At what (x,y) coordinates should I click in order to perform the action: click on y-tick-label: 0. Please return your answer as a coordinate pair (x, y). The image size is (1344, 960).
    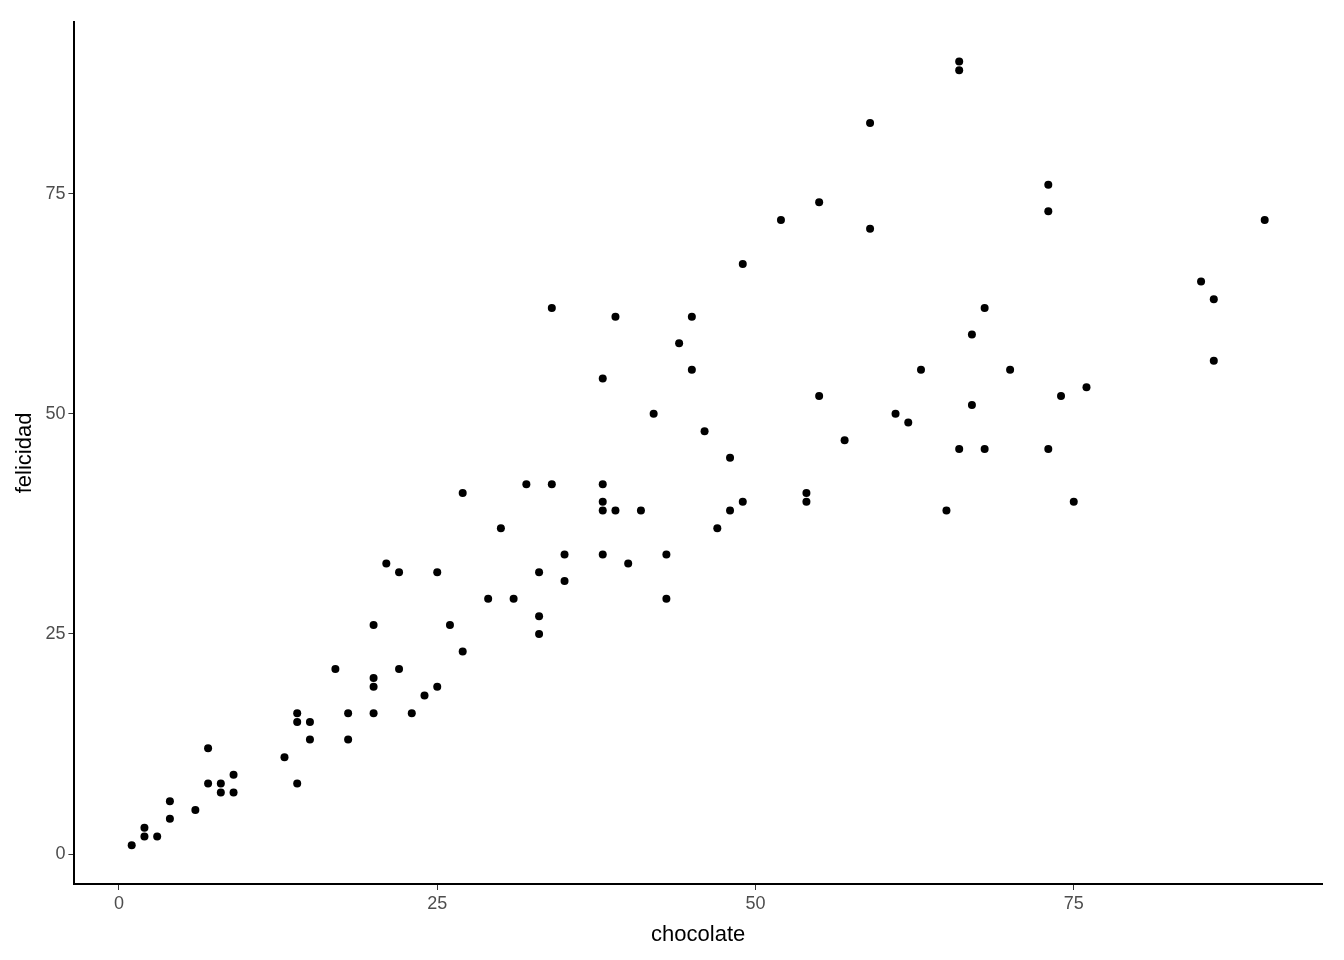
    Looking at the image, I should click on (60, 853).